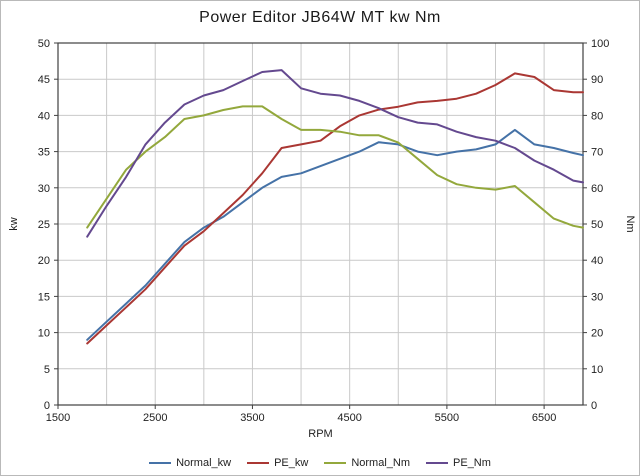 This screenshot has height=476, width=640. Describe the element at coordinates (291, 463) in the screenshot. I see `legend-label: PE_kw` at that location.